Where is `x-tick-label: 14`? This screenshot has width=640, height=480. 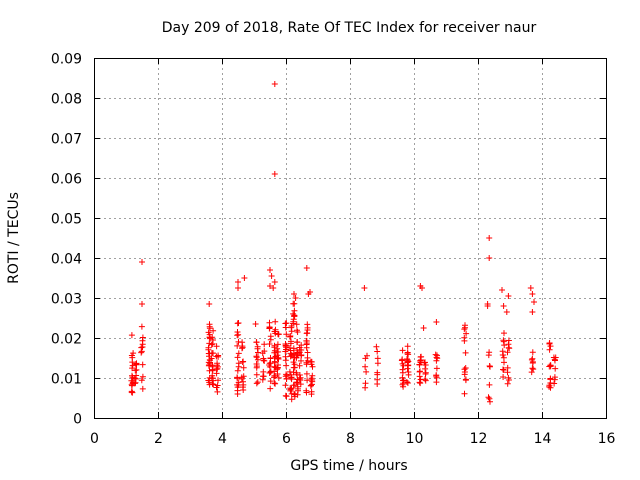
x-tick-label: 14 is located at coordinates (543, 439).